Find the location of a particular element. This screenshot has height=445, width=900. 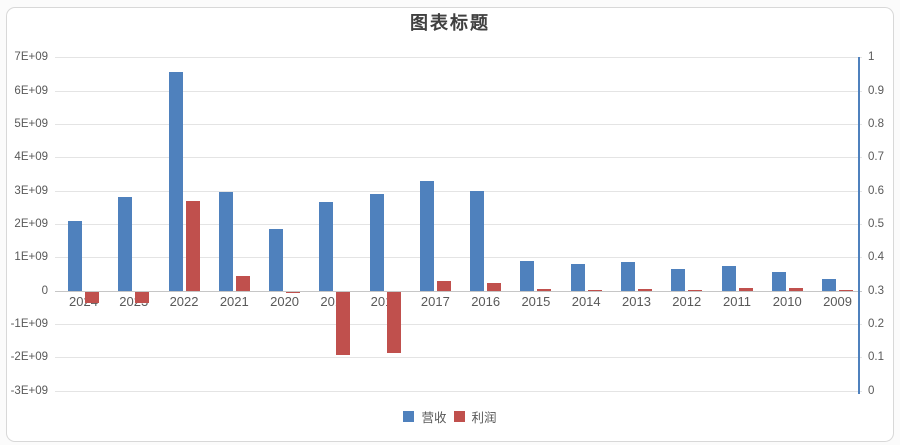

chart-title: 图表标题 is located at coordinates (450, 23).